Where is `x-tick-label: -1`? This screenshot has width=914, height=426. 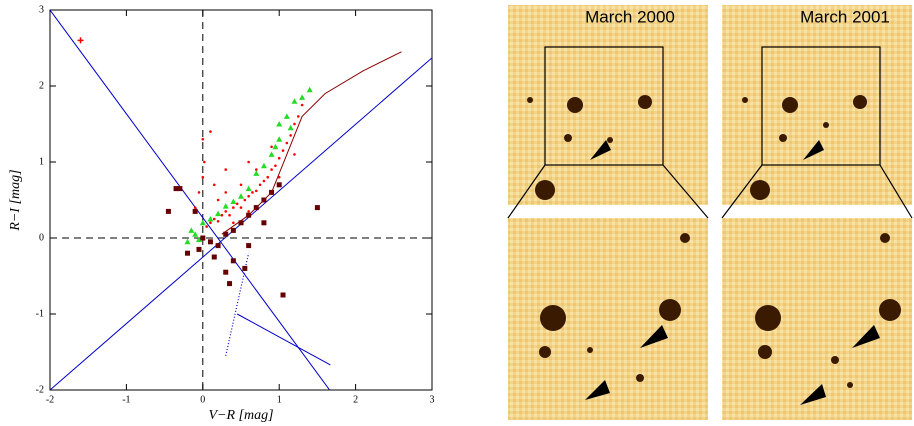
x-tick-label: -1 is located at coordinates (126, 399).